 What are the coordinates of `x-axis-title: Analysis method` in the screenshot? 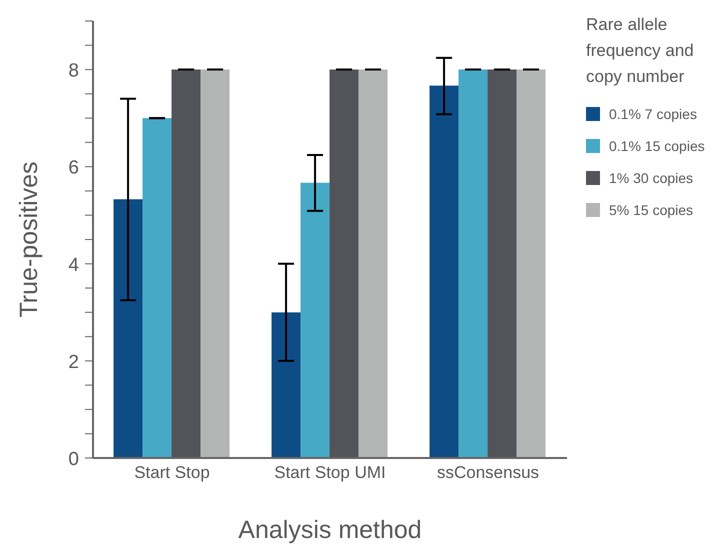 It's located at (330, 530).